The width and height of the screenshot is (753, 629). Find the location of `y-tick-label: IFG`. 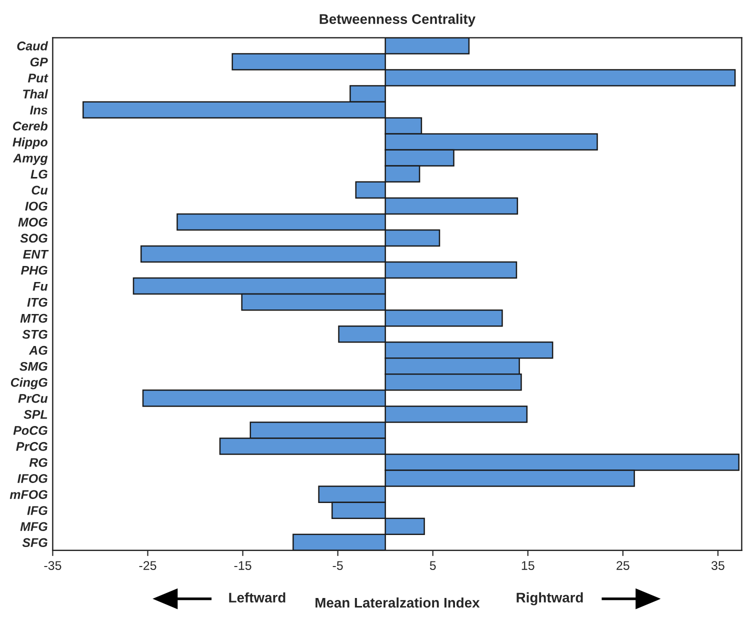

y-tick-label: IFG is located at coordinates (37, 510).